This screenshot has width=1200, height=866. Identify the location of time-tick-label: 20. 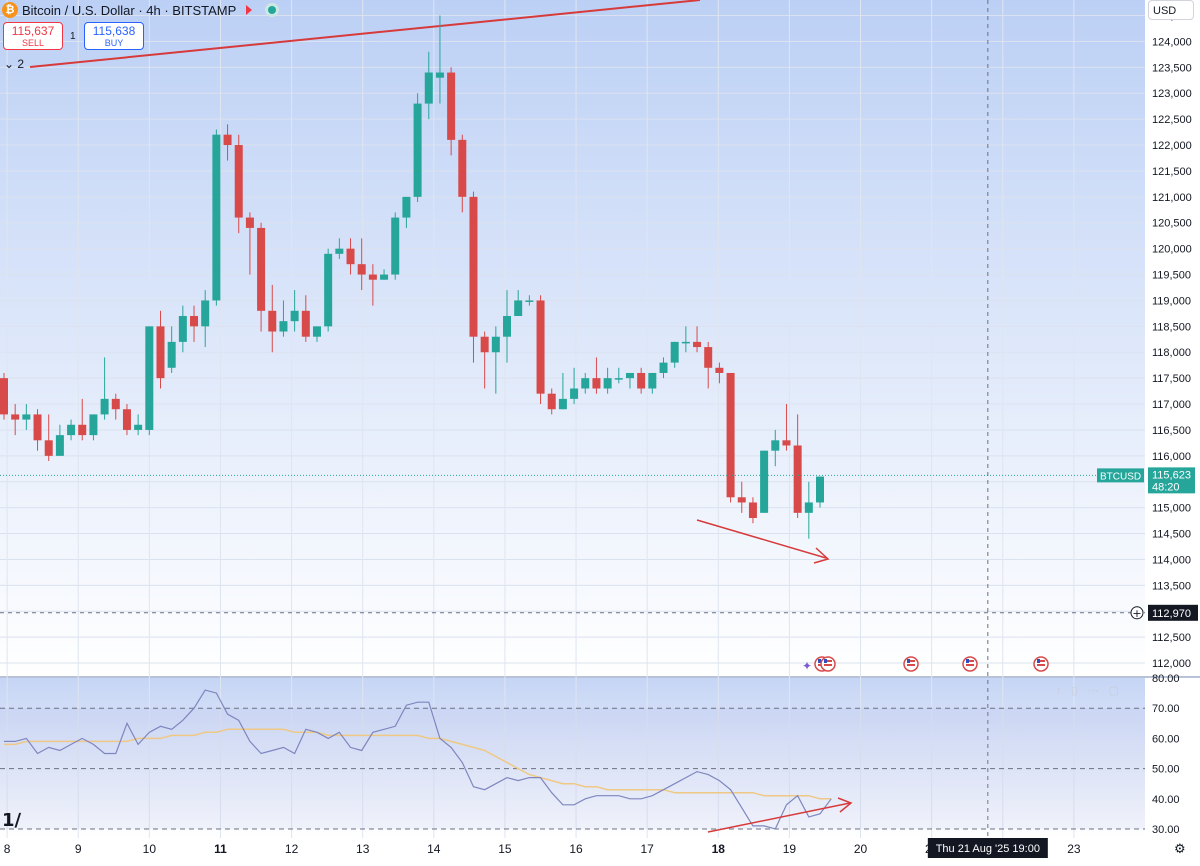
(861, 849).